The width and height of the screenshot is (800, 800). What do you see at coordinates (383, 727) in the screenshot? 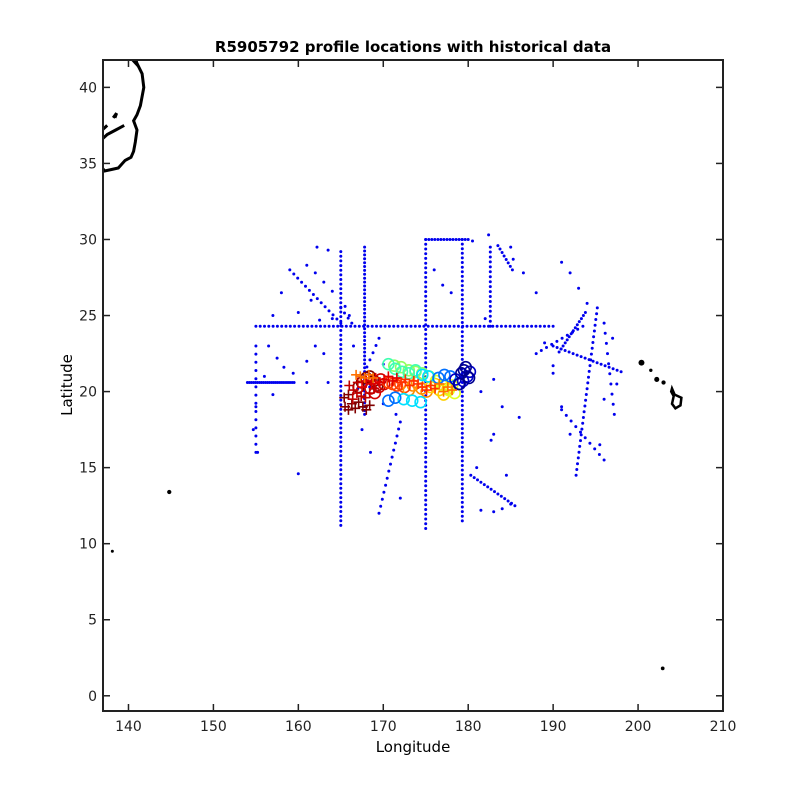
I see `x-tick-label: 170` at bounding box center [383, 727].